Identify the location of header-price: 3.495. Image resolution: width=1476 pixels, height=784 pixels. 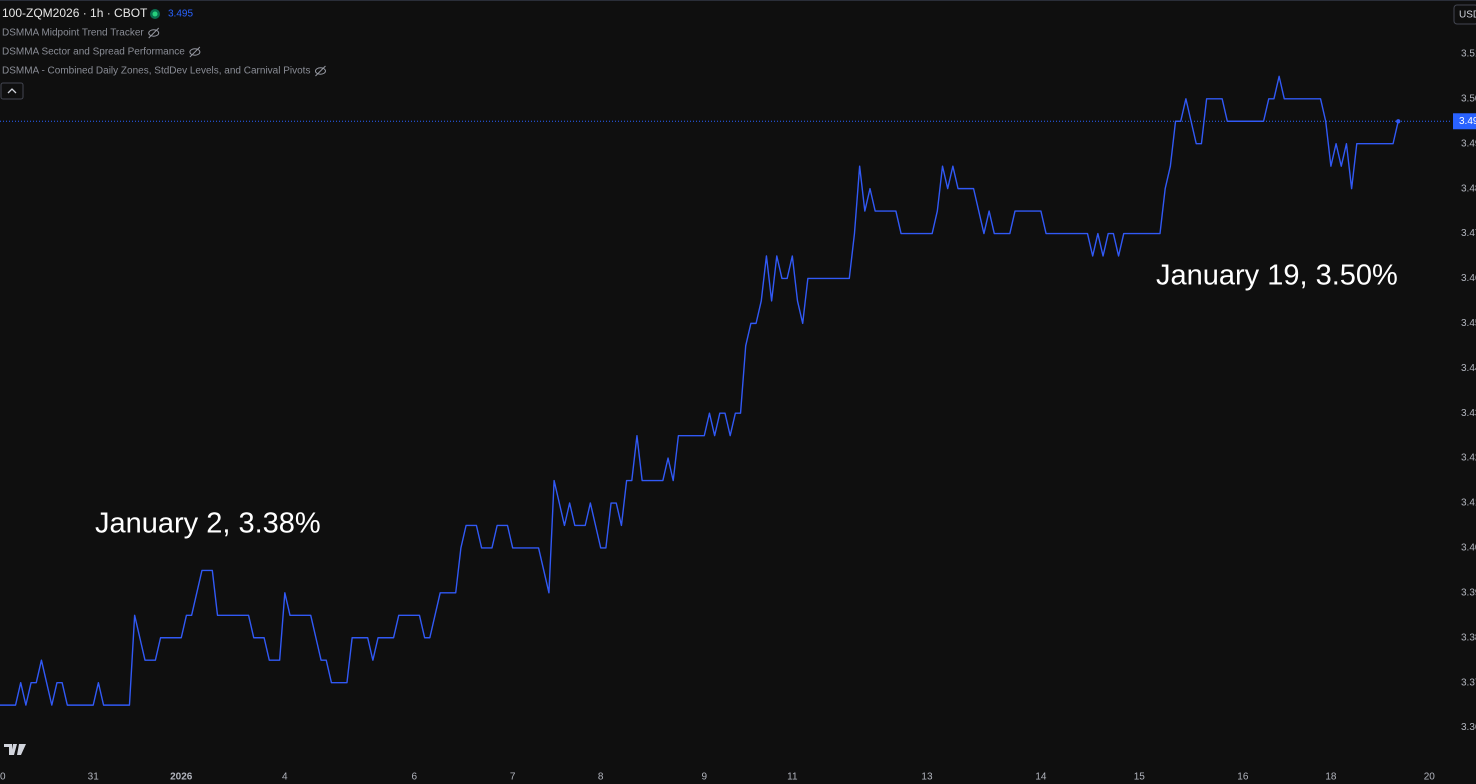
(180, 14).